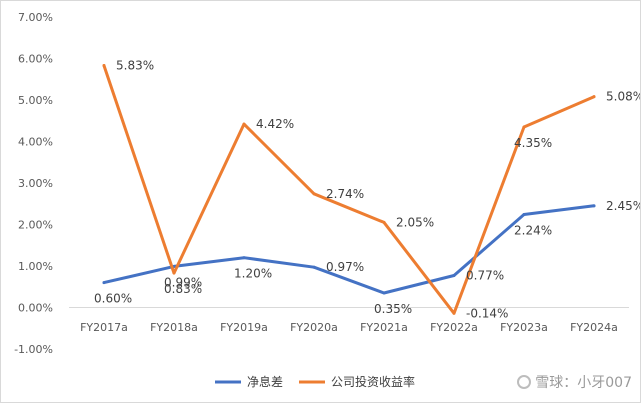 The image size is (641, 406). What do you see at coordinates (35, 142) in the screenshot?
I see `y-tick-label: 4.00%` at bounding box center [35, 142].